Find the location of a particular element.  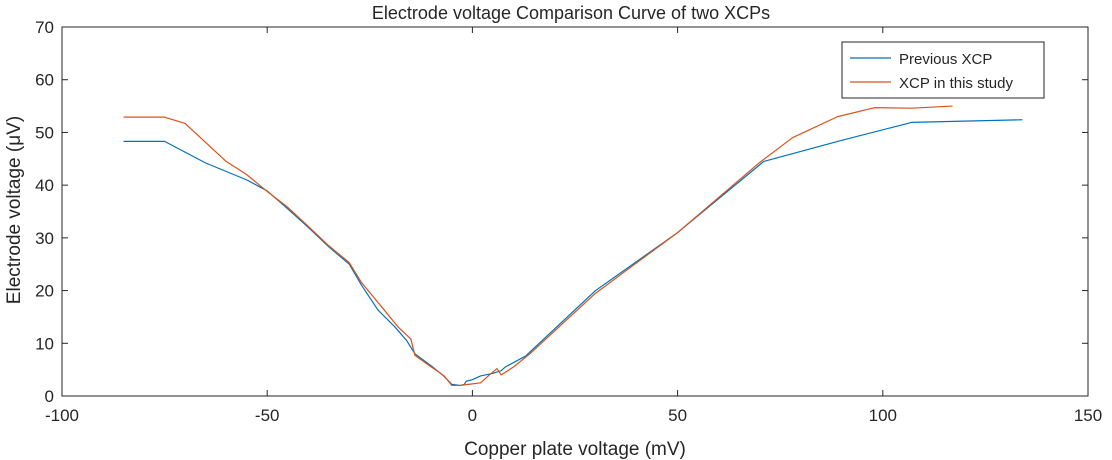

legend-label-previous-xcp: Previous XCP is located at coordinates (945, 59).